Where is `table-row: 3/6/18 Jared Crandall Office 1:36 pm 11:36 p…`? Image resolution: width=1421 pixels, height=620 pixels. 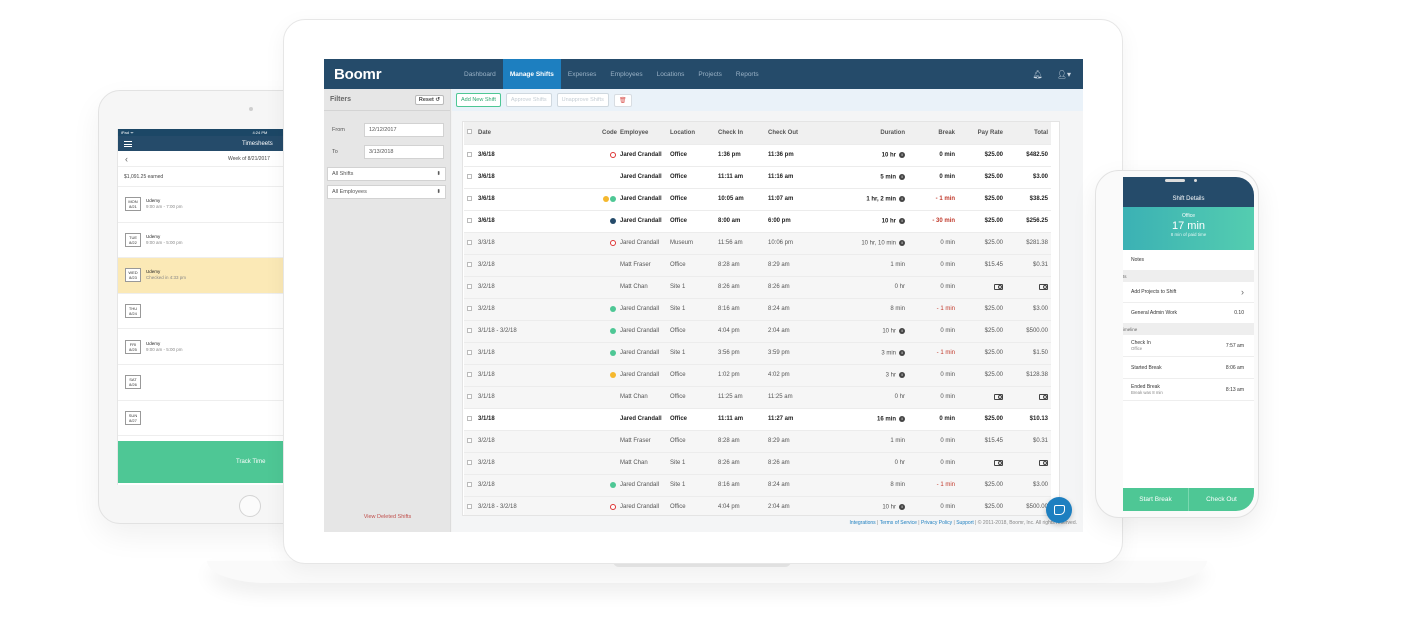
table-row: 3/6/18 Jared Crandall Office 1:36 pm 11:36 p… is located at coordinates (757, 155).